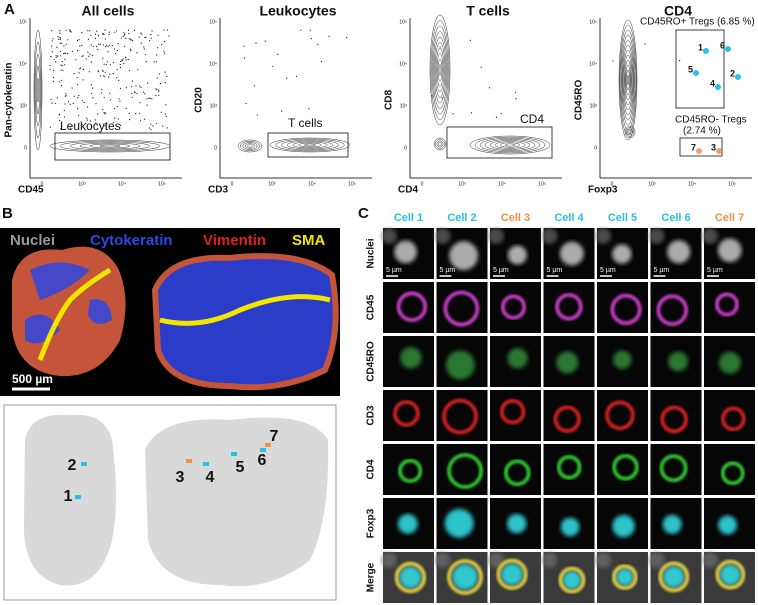 This screenshot has height=605, width=758. Describe the element at coordinates (363, 213) in the screenshot. I see `panel-letter: C` at that location.